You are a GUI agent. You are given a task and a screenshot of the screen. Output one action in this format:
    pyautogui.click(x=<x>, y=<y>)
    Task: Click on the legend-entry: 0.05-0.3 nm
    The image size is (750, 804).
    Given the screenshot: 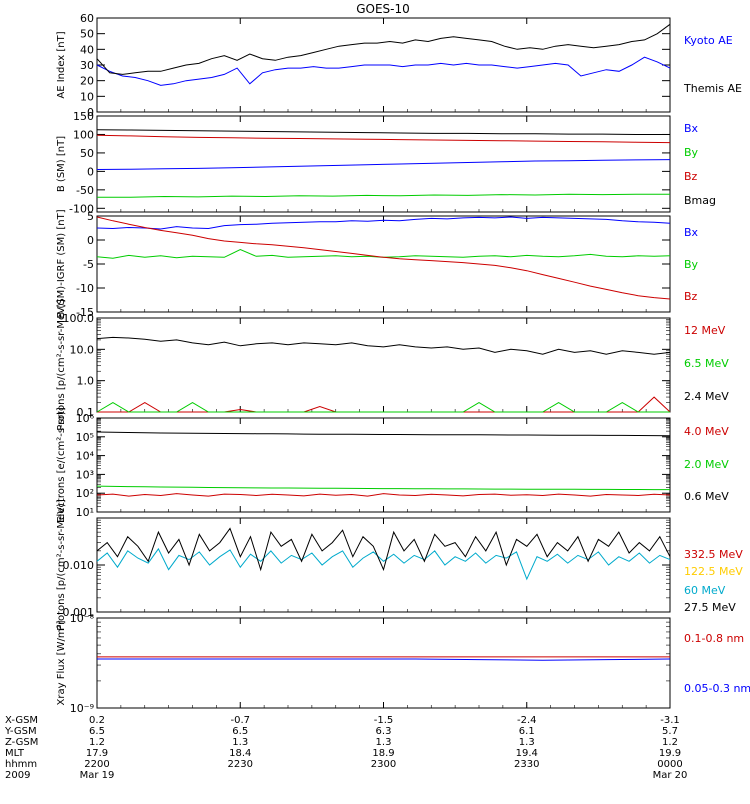 What is the action you would take?
    pyautogui.click(x=717, y=688)
    